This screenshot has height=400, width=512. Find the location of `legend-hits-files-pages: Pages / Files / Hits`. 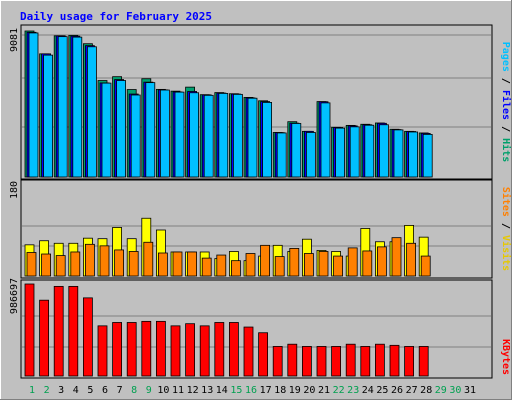

legend-hits-files-pages: Pages / Files / Hits is located at coordinates (506, 102).